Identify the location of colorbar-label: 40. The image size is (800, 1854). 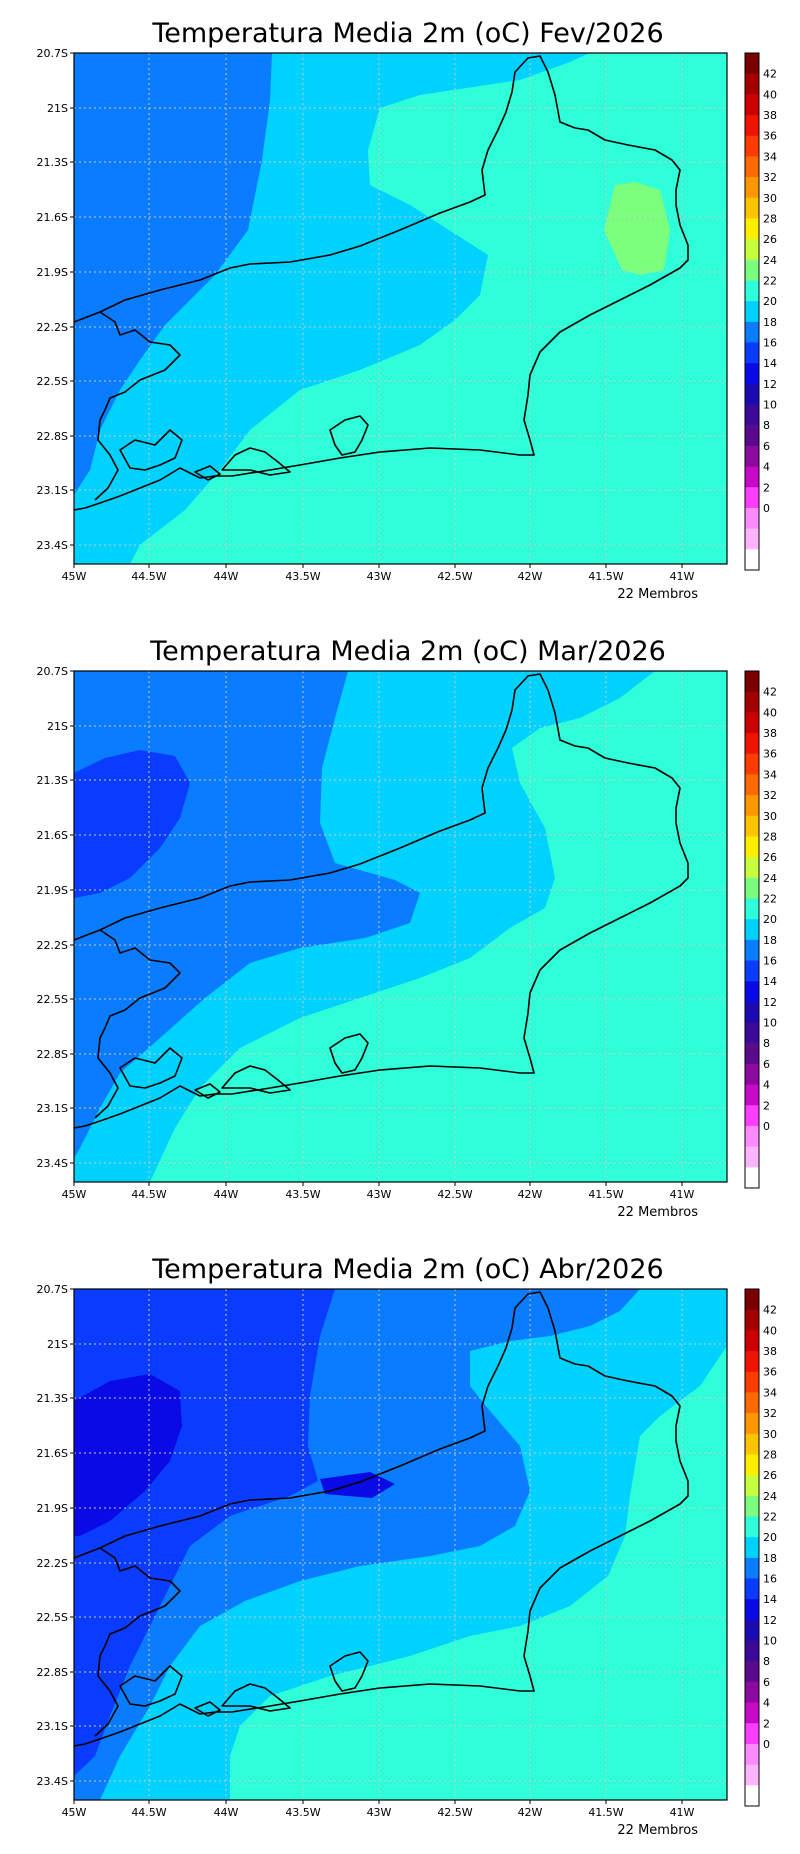
(770, 1330).